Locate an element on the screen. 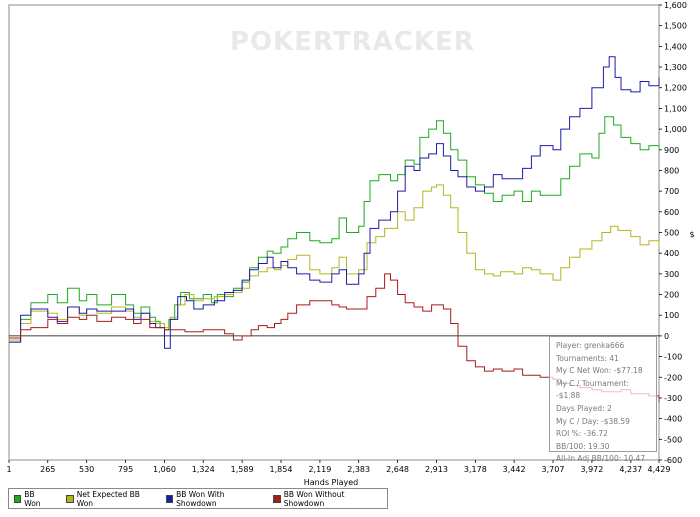  x-tick-label: 3,707 is located at coordinates (553, 469).